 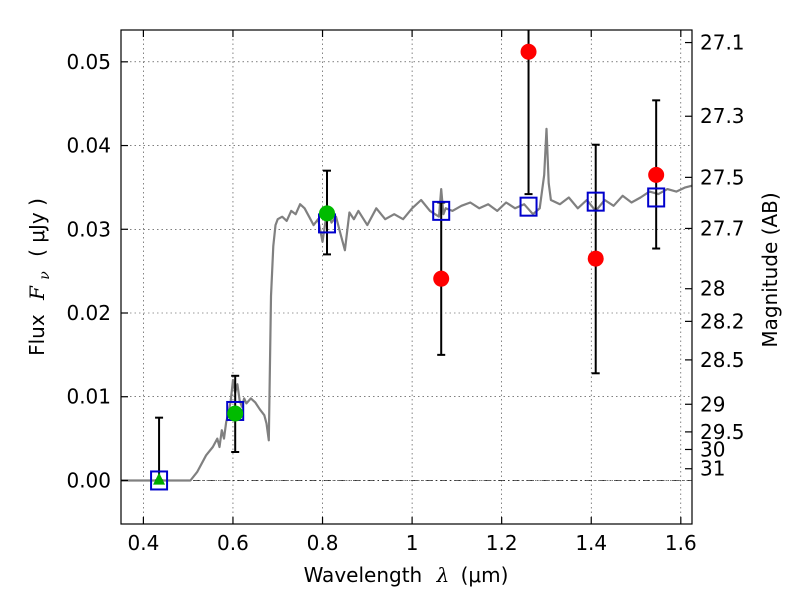 I want to click on y2-tick-label: 28.5, so click(x=722, y=360).